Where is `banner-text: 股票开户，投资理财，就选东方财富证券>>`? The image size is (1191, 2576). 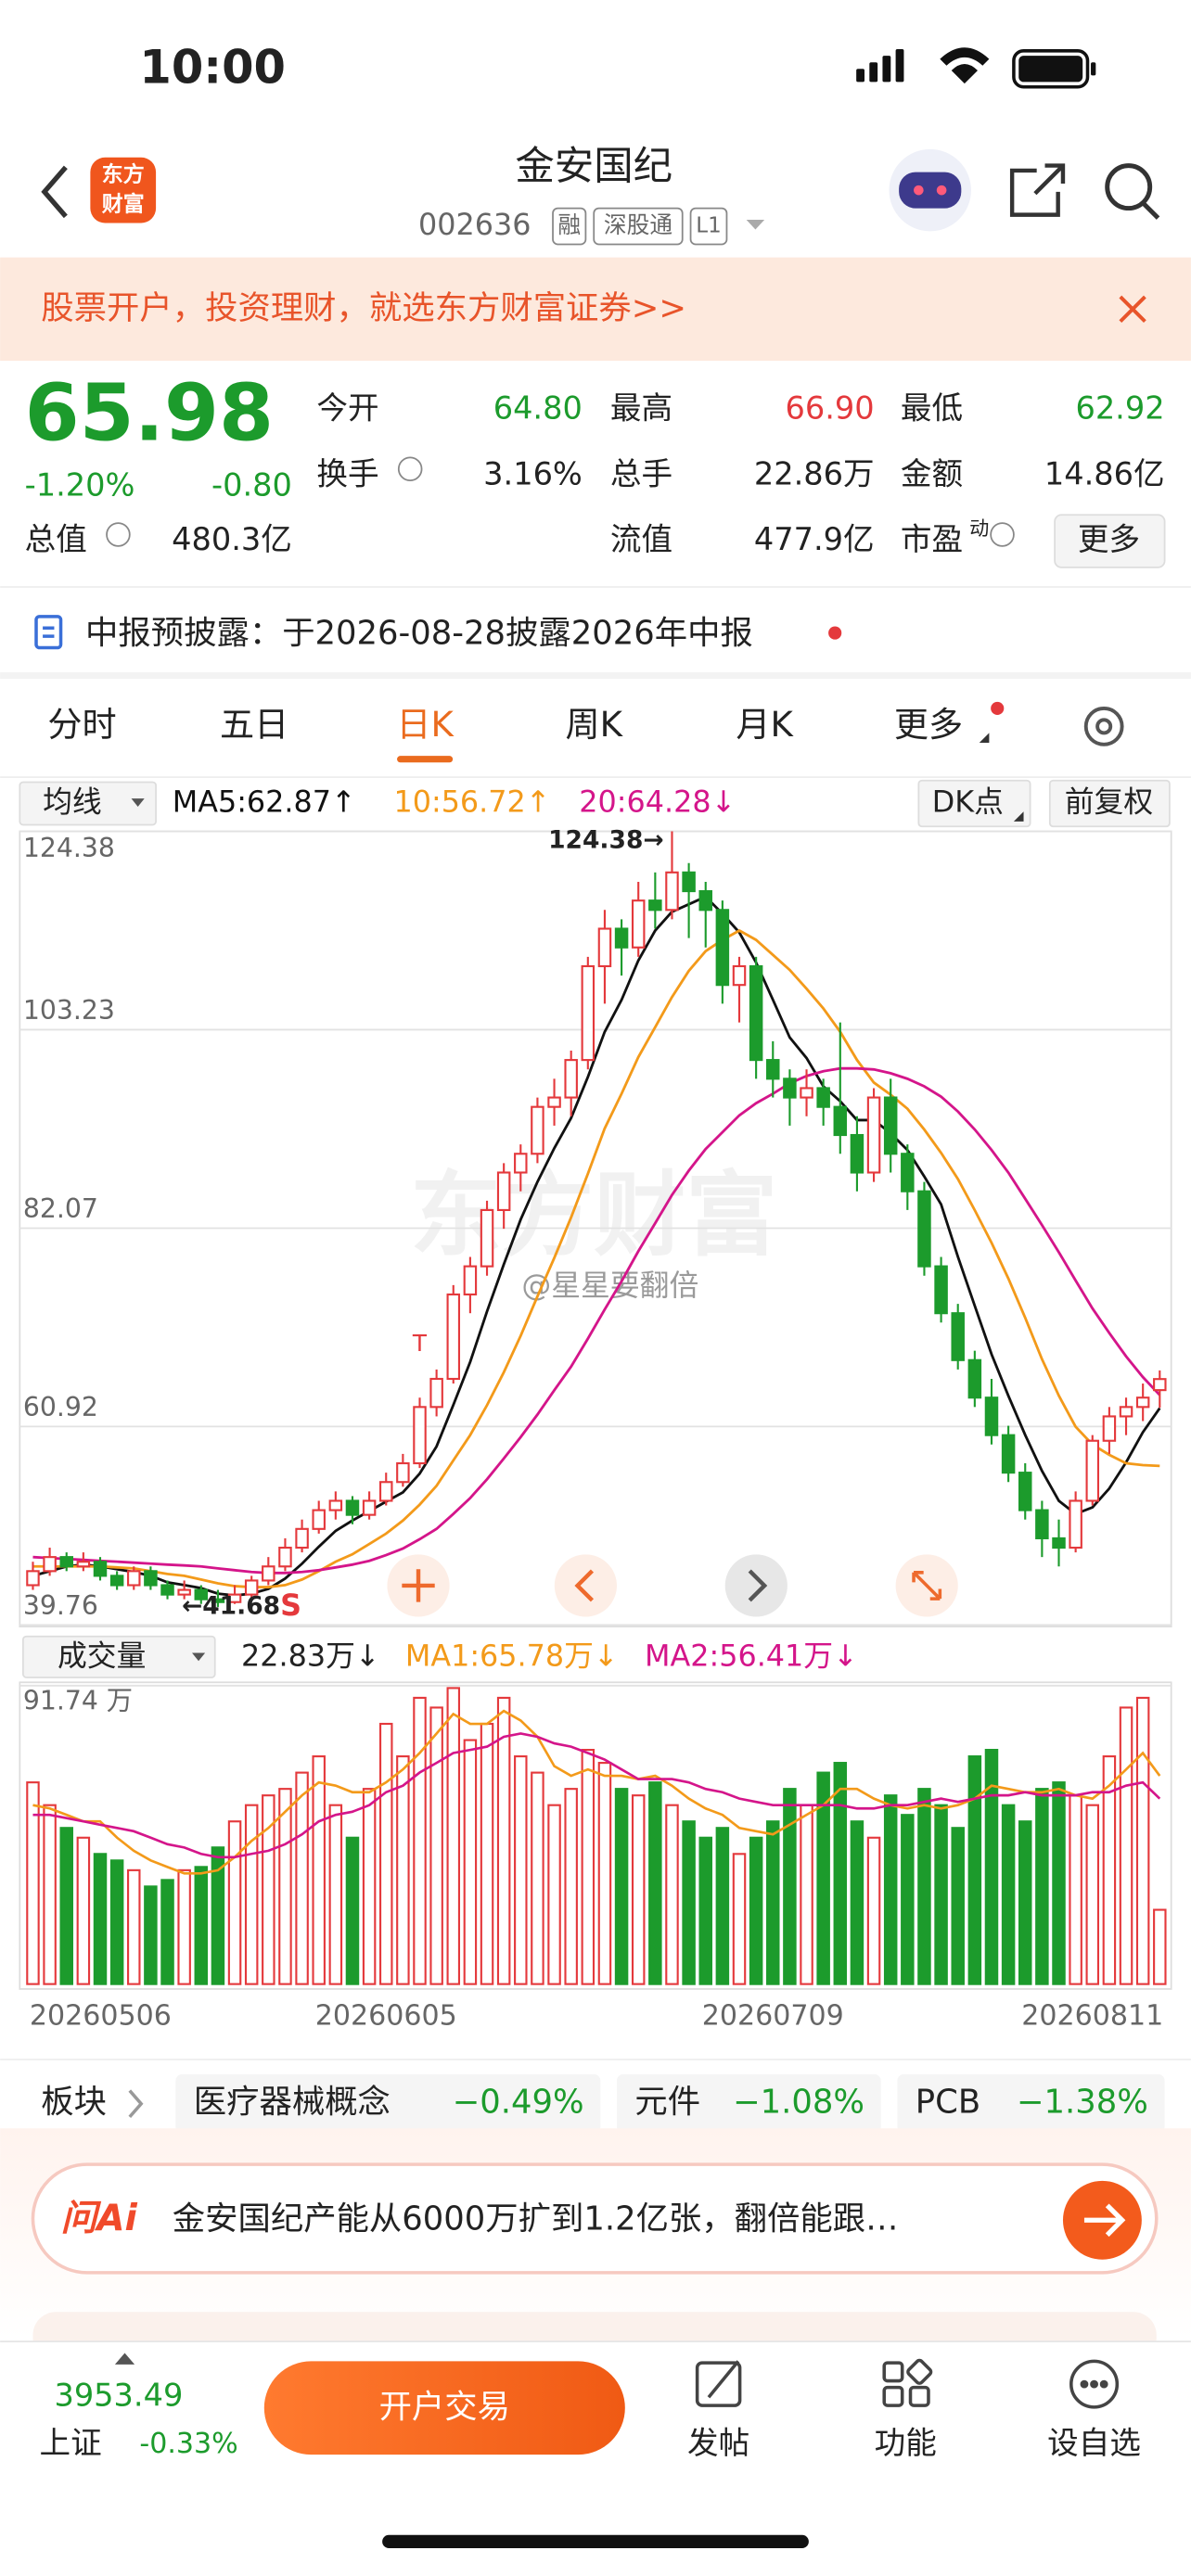
banner-text: 股票开户，投资理财，就选东方财富证券>> is located at coordinates (363, 308).